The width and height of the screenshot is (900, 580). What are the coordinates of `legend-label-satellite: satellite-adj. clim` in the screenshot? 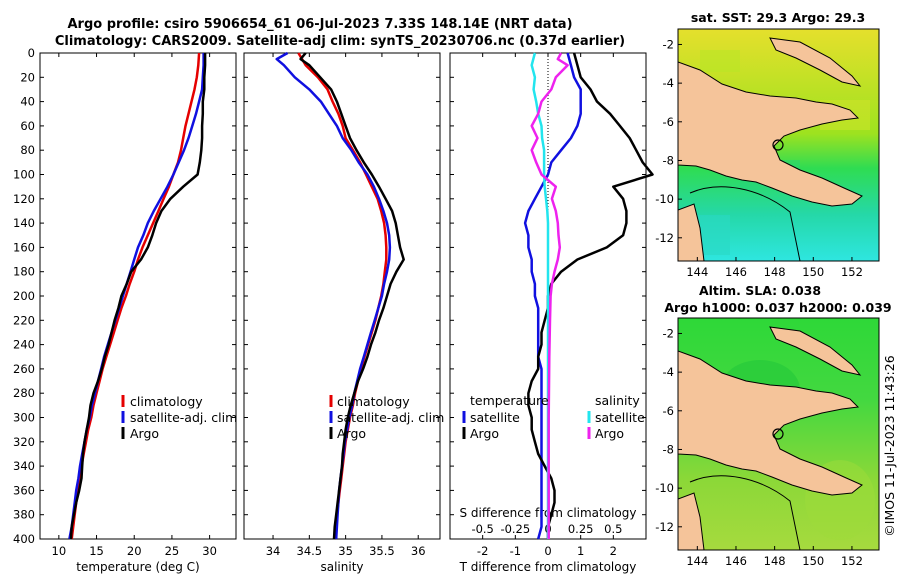 It's located at (183, 417).